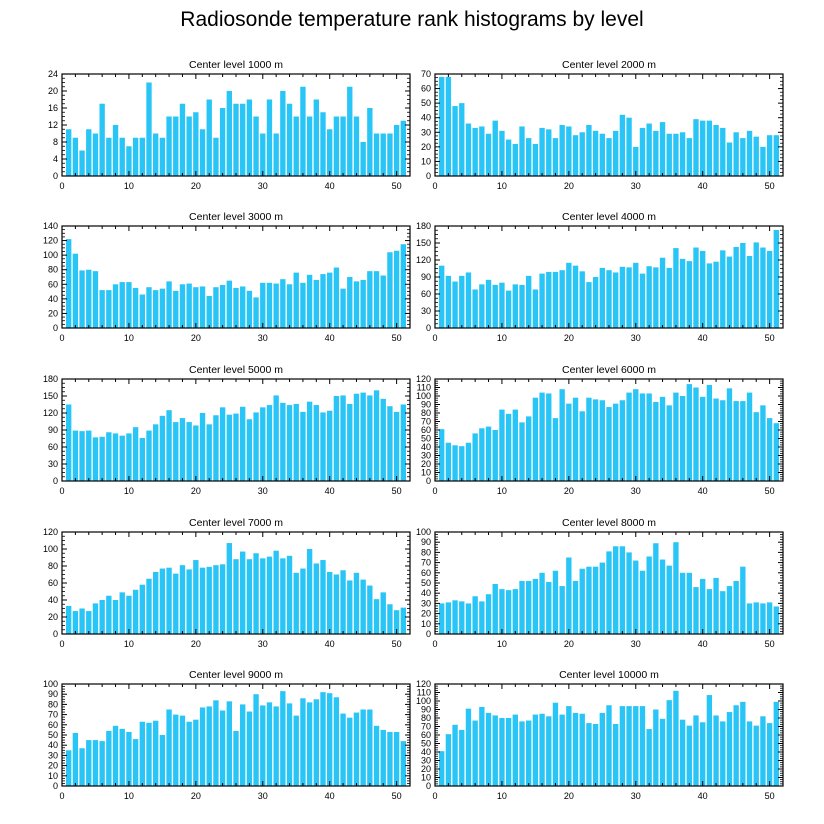 Image resolution: width=824 pixels, height=824 pixels. I want to click on panel-title: Center level 2000 m, so click(609, 65).